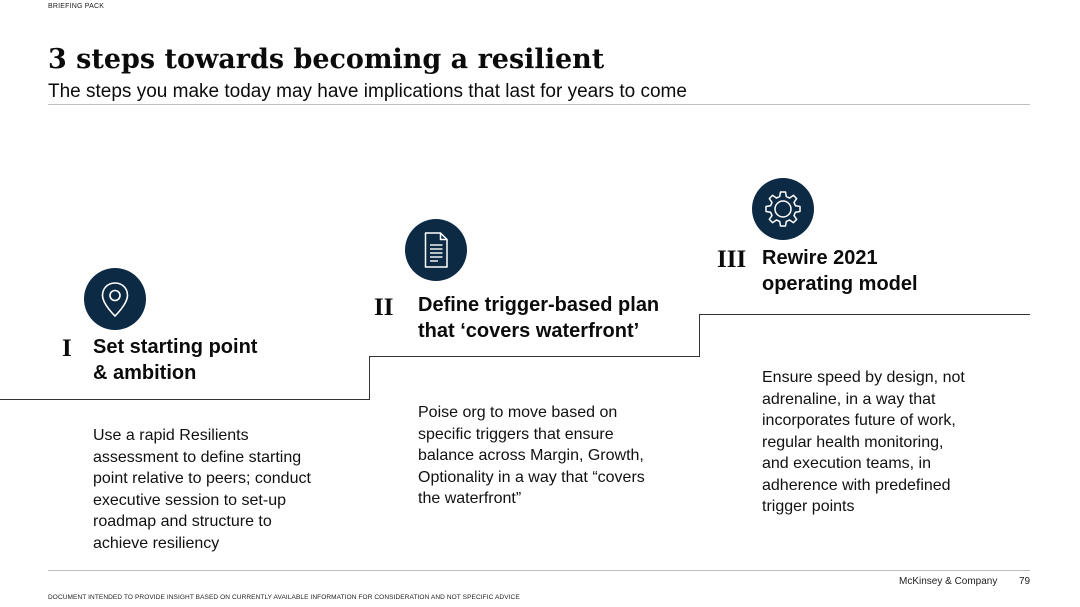  Describe the element at coordinates (859, 420) in the screenshot. I see `step-3-desc-line: incorporates future of work,` at that location.